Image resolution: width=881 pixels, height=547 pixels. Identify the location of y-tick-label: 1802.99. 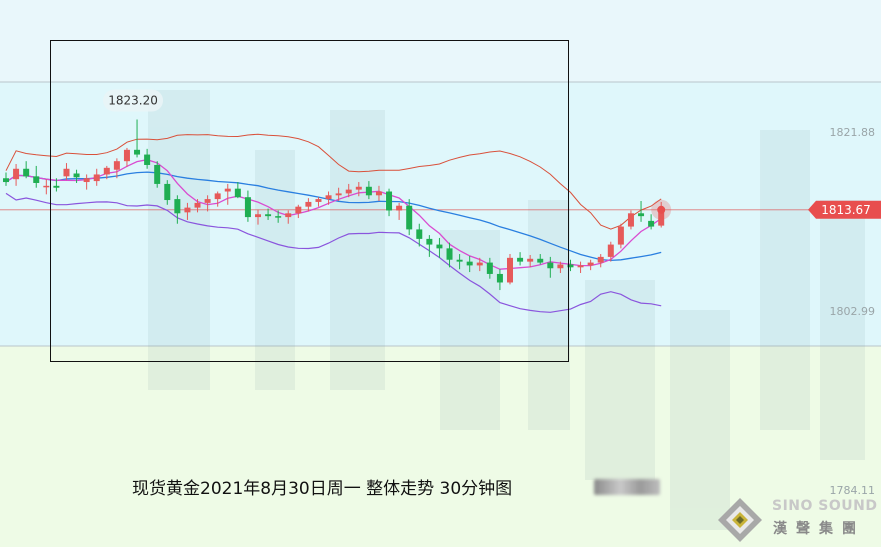
(853, 311).